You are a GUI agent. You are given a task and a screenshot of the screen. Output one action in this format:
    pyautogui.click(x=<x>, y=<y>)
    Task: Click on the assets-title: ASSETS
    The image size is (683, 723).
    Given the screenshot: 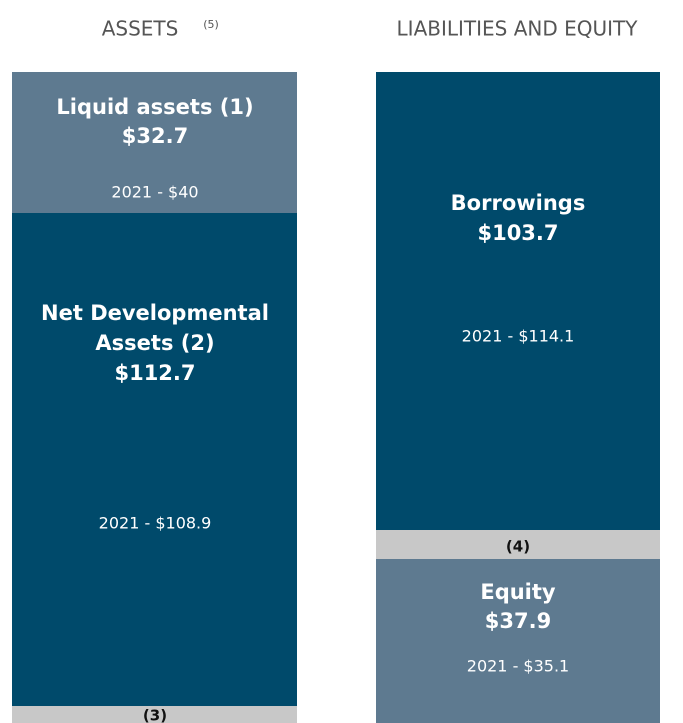 What is the action you would take?
    pyautogui.click(x=140, y=29)
    